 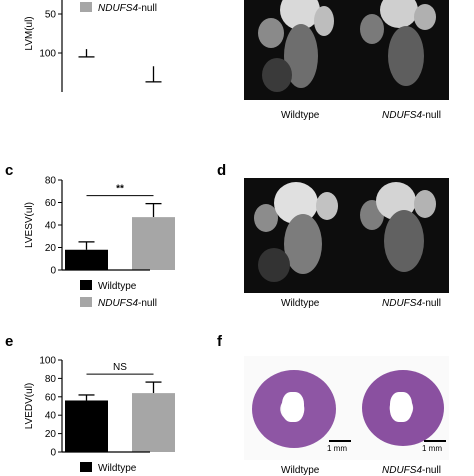 I want to click on y-tick-label: 50, so click(x=51, y=15).